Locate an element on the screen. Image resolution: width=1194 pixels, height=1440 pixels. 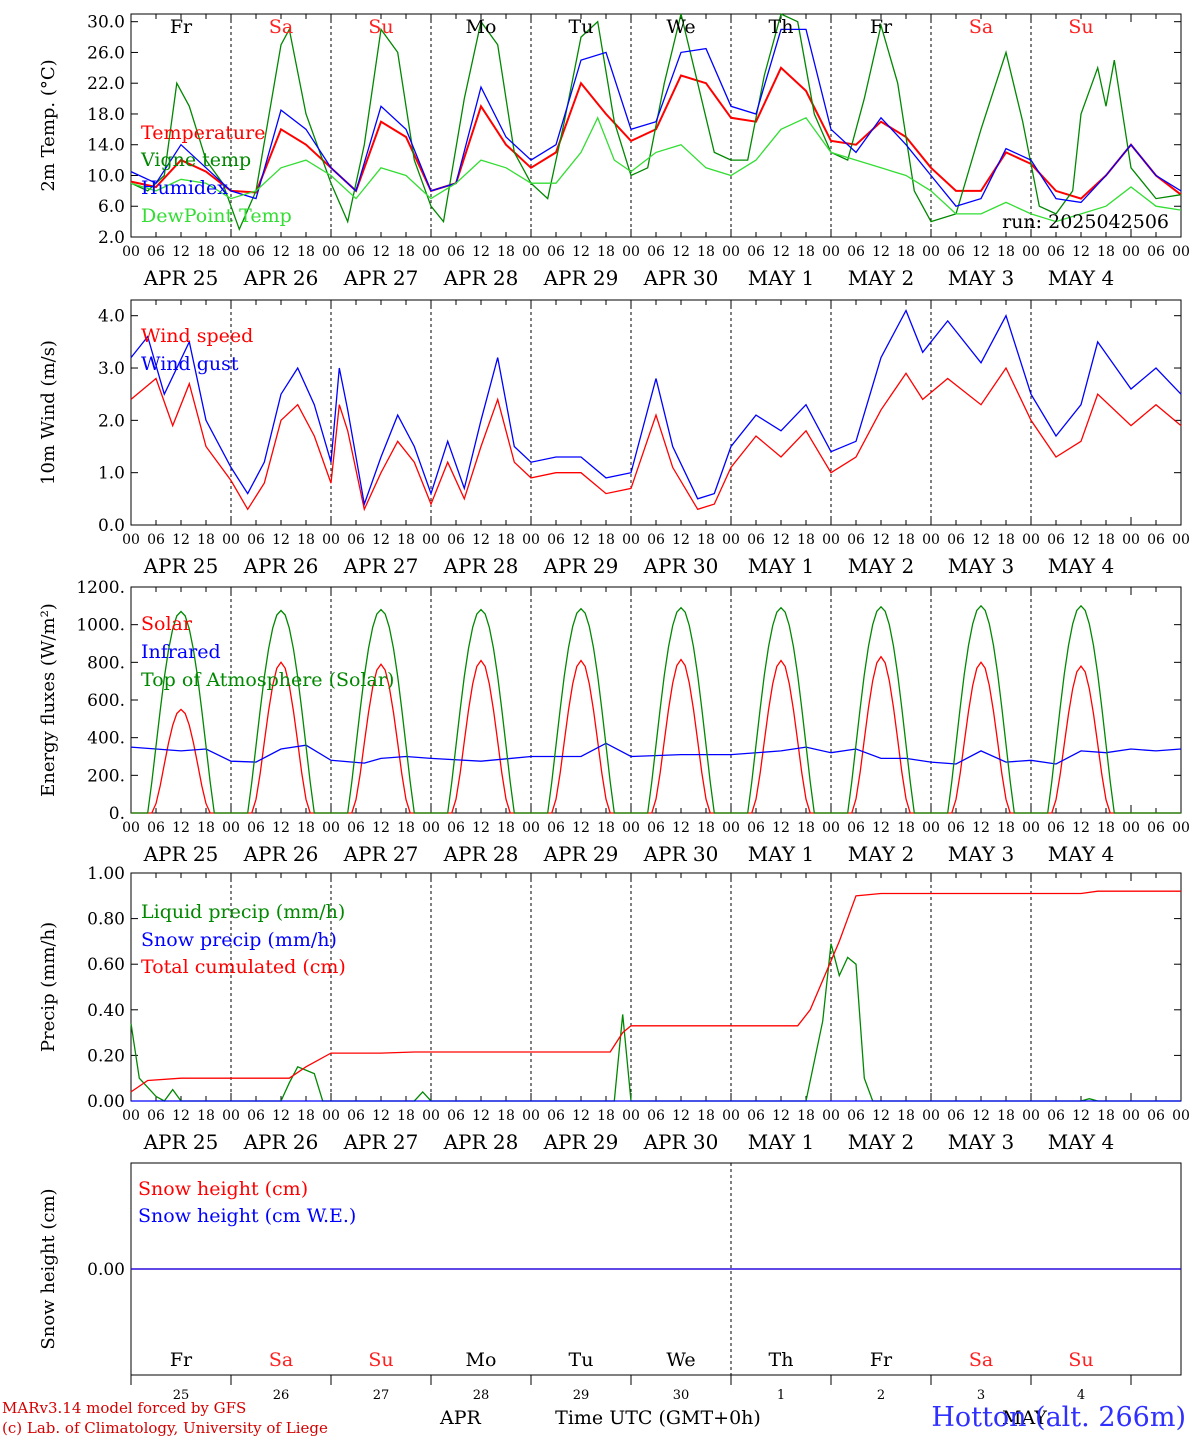
weekday-label: Sa is located at coordinates (281, 27).